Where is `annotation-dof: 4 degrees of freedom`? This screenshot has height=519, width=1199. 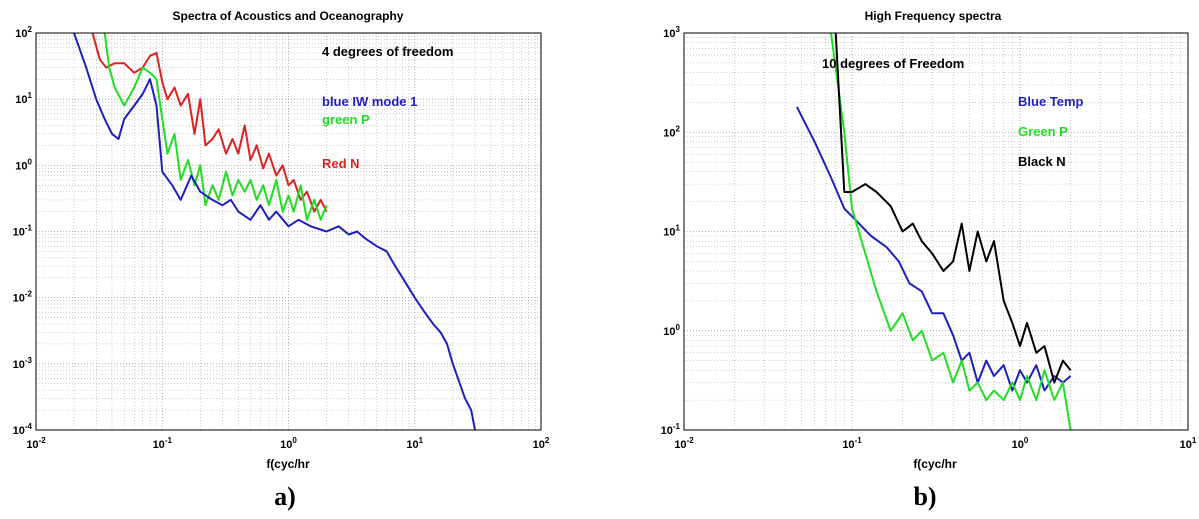 annotation-dof: 4 degrees of freedom is located at coordinates (388, 51).